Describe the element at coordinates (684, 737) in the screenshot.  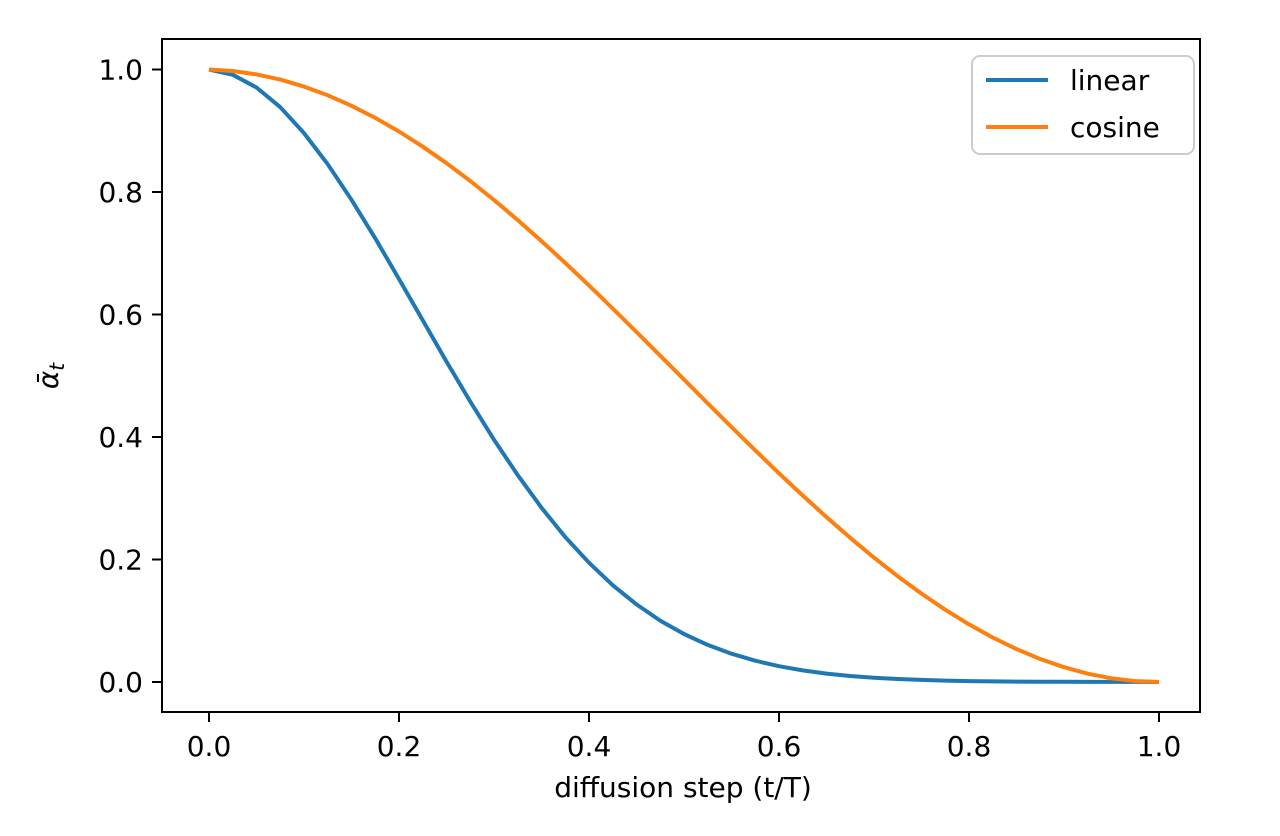
I see `x-axis-ticks: 0.0 0.2 0.4 0.6 0.8 1.0` at that location.